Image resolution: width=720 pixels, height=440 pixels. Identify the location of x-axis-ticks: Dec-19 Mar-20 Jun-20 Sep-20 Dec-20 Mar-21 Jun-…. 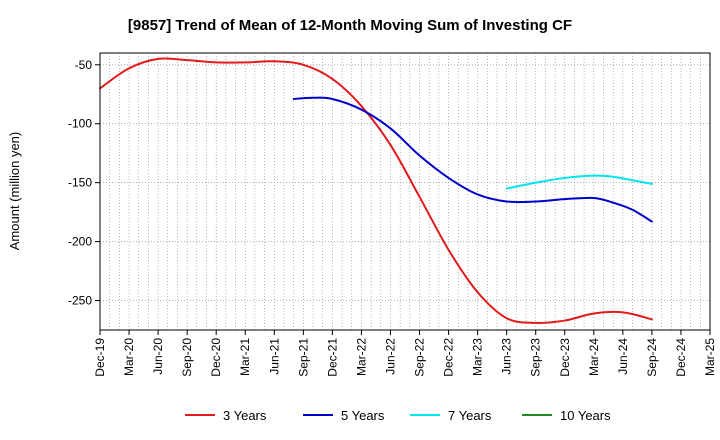
(405, 353).